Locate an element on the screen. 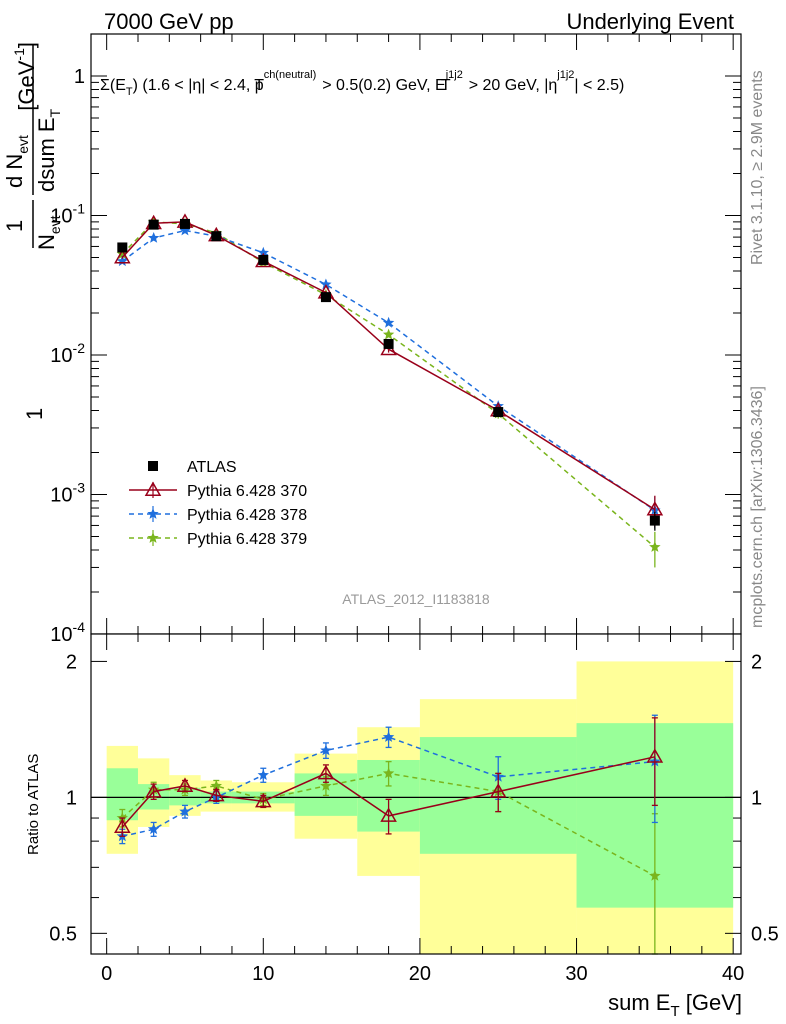 Image resolution: width=786 pixels, height=1024 pixels. header-right: Underlying Event is located at coordinates (650, 21).